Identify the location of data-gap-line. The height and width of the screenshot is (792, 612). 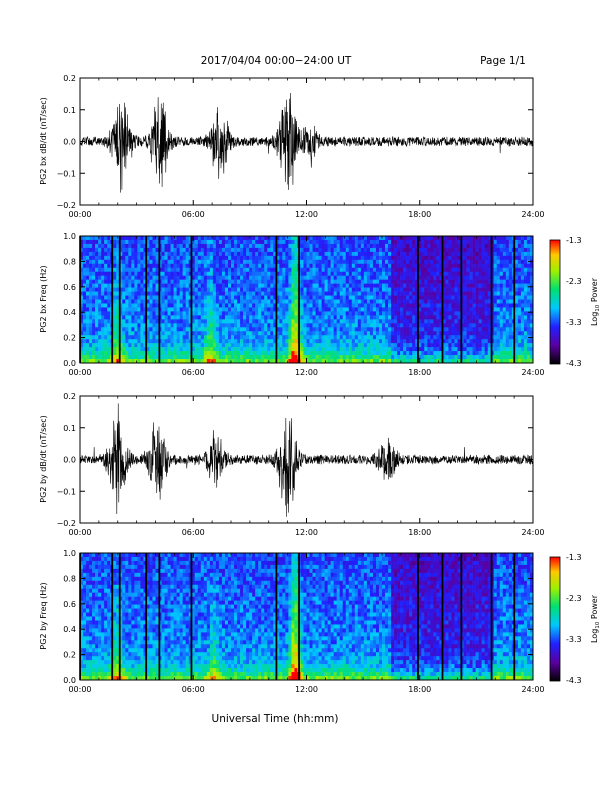
(418, 299).